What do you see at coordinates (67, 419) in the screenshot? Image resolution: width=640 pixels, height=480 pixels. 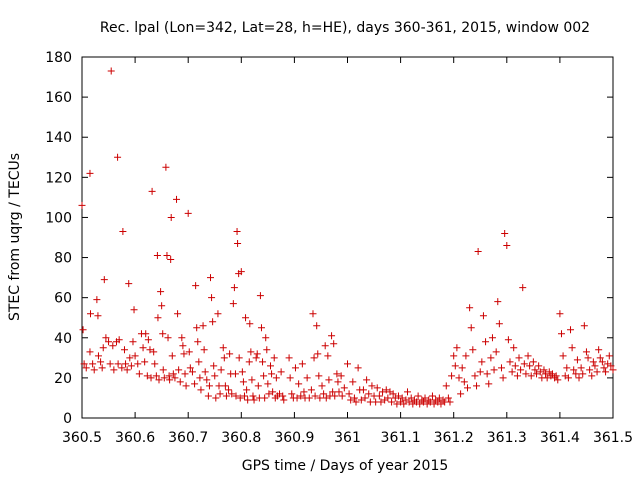 I see `y-tick-label: 0` at bounding box center [67, 419].